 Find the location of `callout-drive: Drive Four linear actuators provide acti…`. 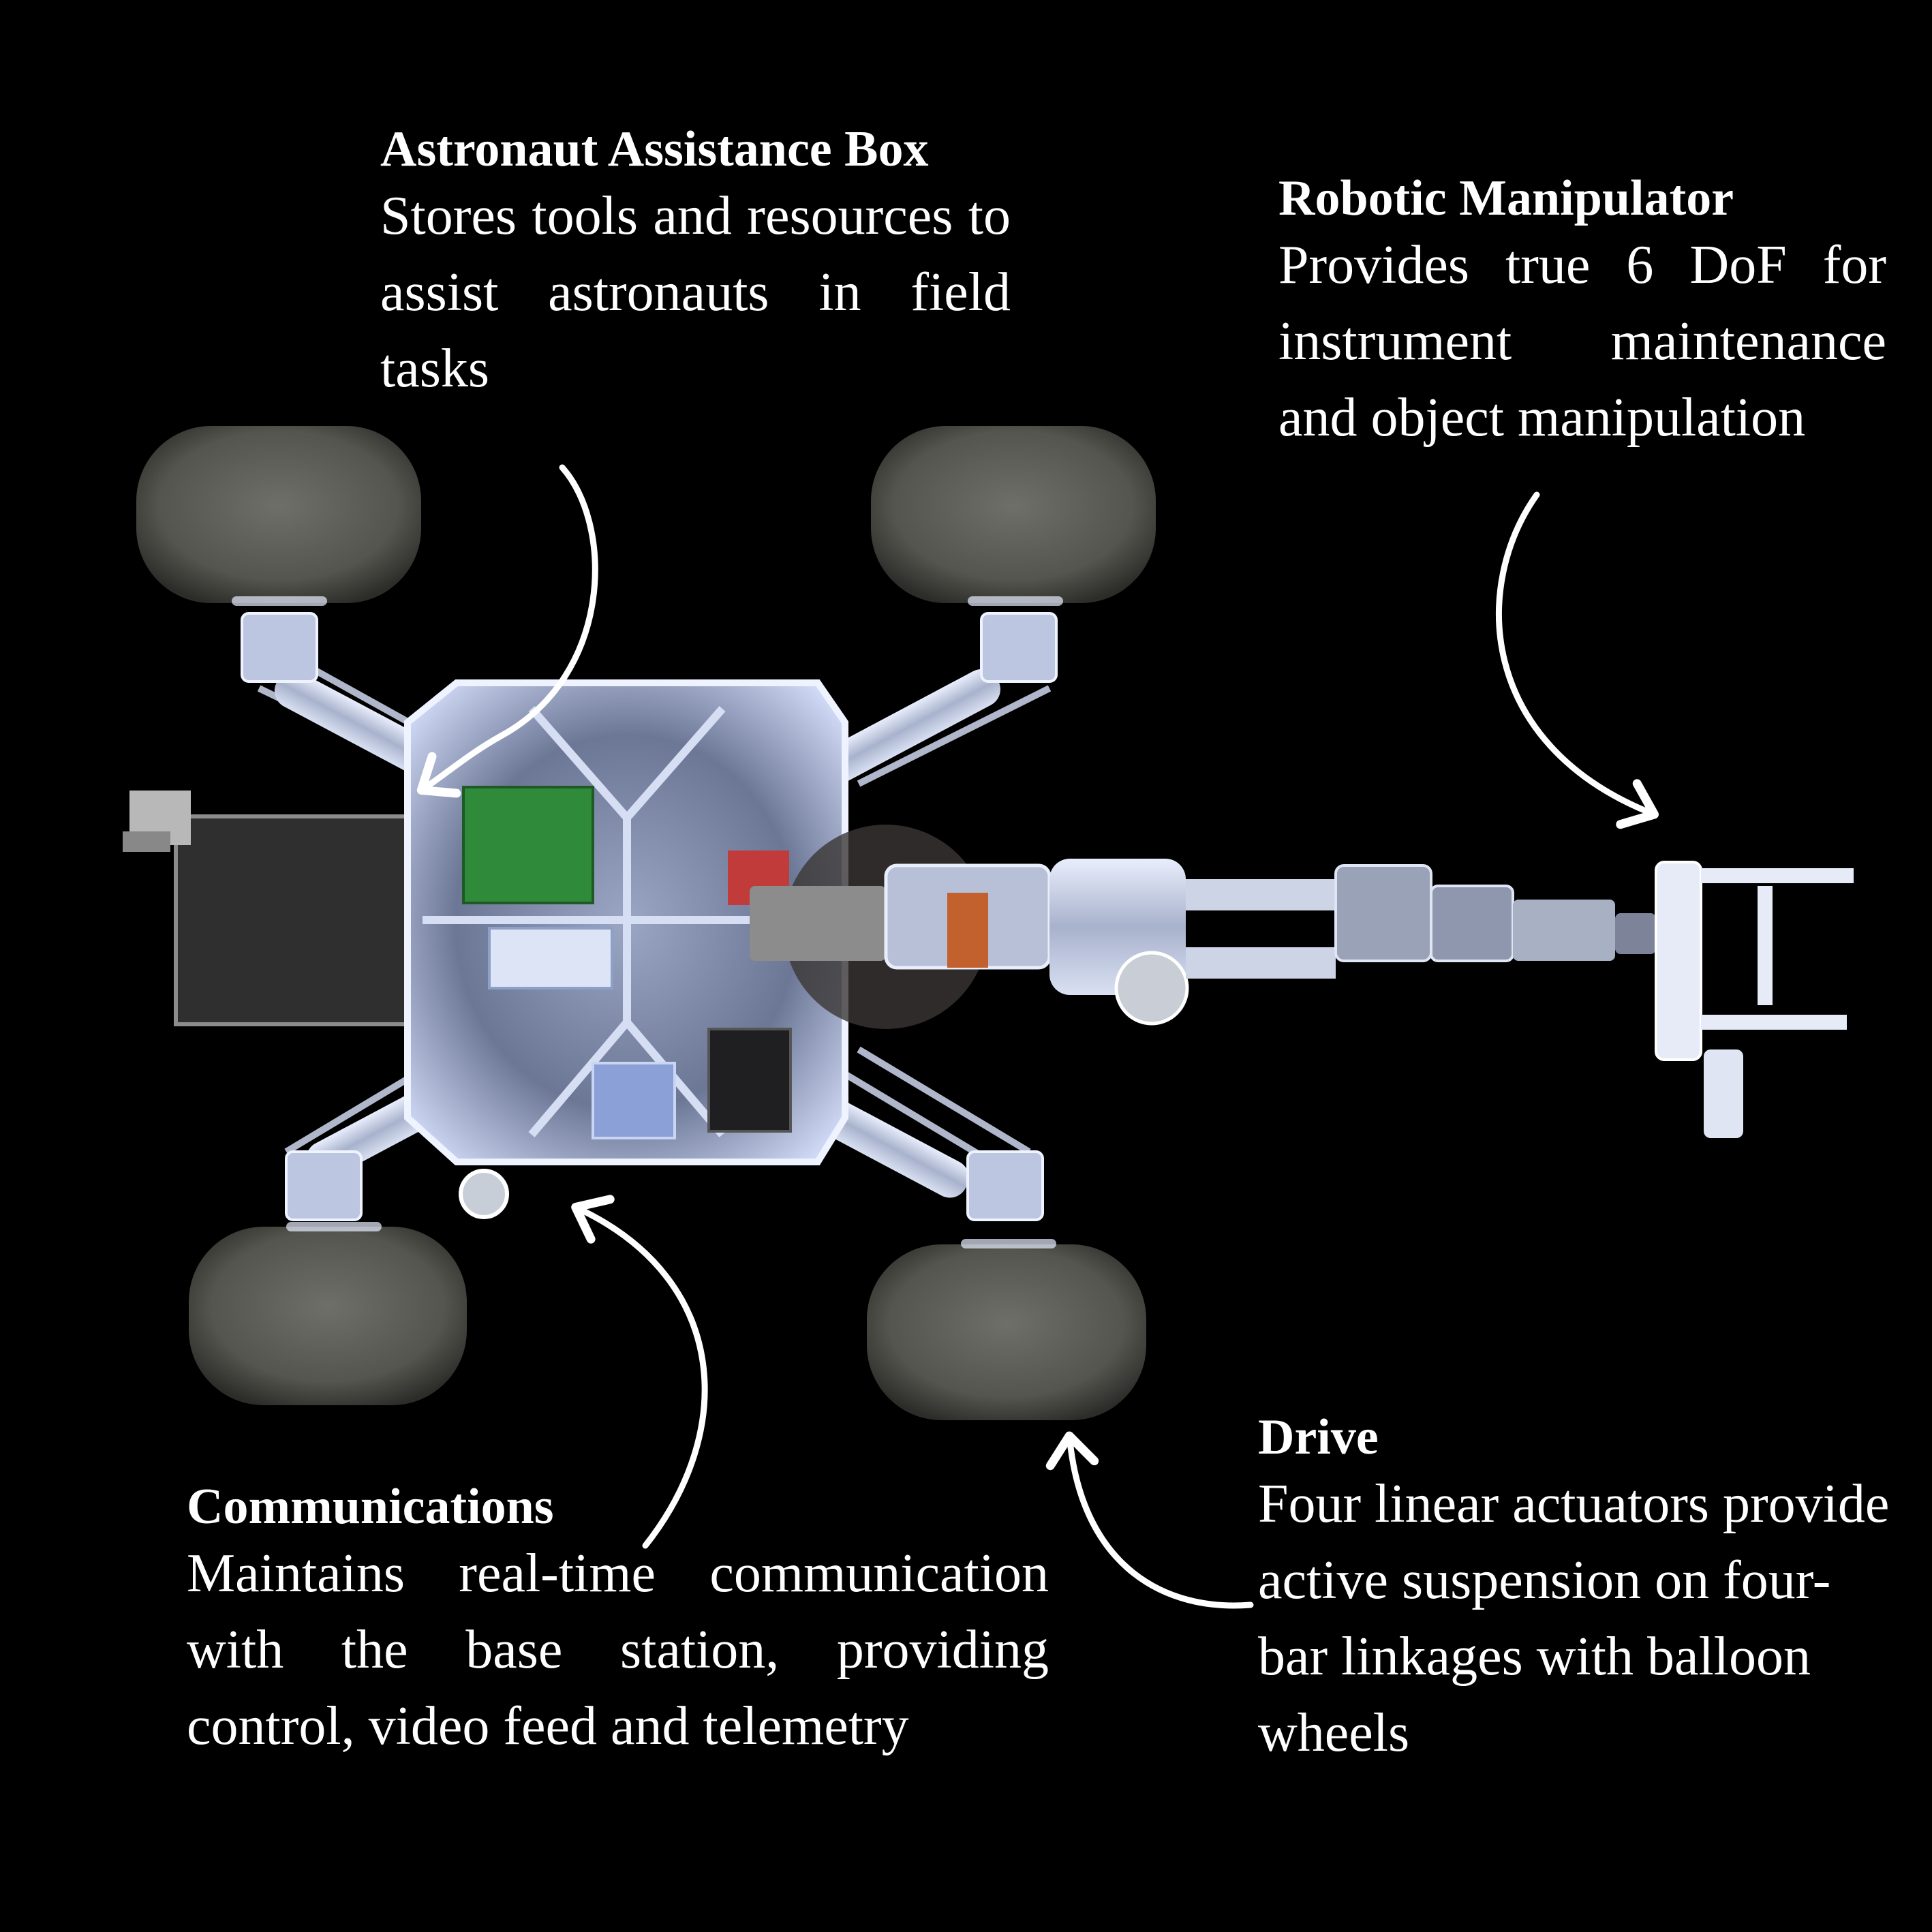

callout-drive: Drive Four linear actuators provide acti… is located at coordinates (1575, 1590).